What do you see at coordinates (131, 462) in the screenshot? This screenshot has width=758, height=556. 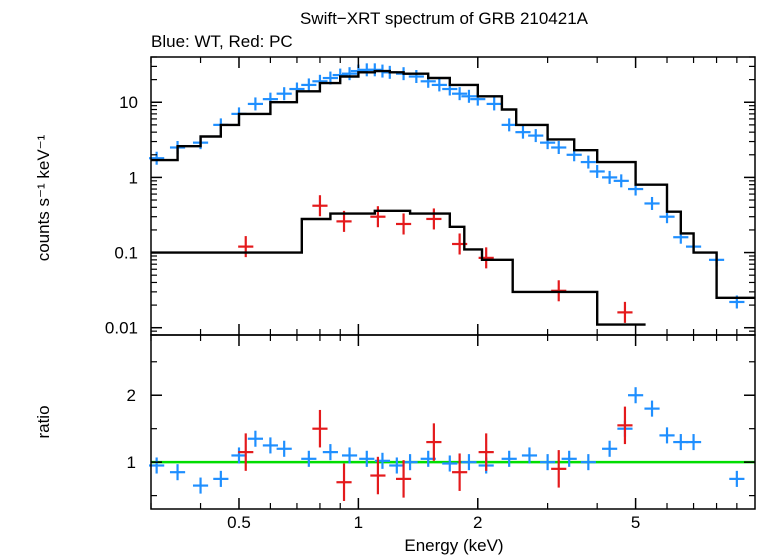 I see `ratio-tick-label: 1` at bounding box center [131, 462].